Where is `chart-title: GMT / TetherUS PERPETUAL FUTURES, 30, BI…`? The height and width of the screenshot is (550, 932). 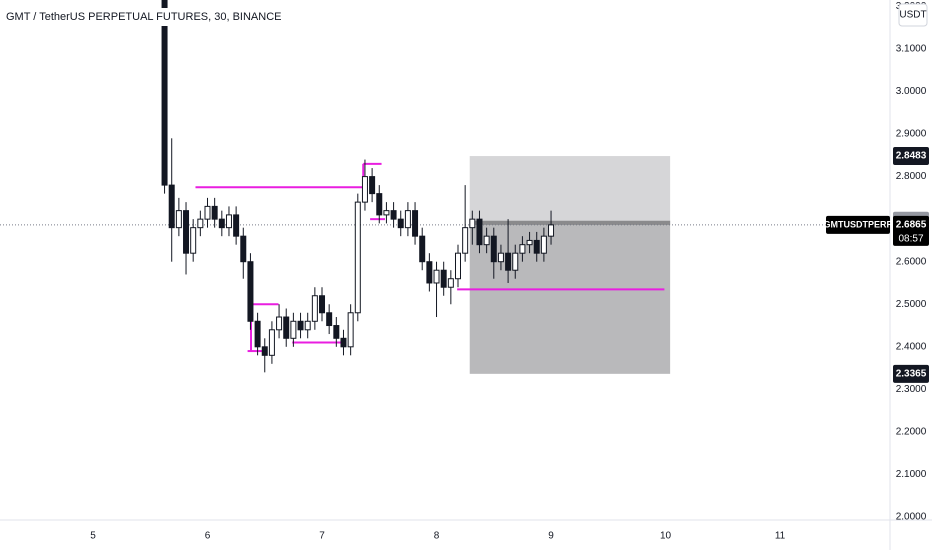 chart-title: GMT / TetherUS PERPETUAL FUTURES, 30, BI… is located at coordinates (143, 17).